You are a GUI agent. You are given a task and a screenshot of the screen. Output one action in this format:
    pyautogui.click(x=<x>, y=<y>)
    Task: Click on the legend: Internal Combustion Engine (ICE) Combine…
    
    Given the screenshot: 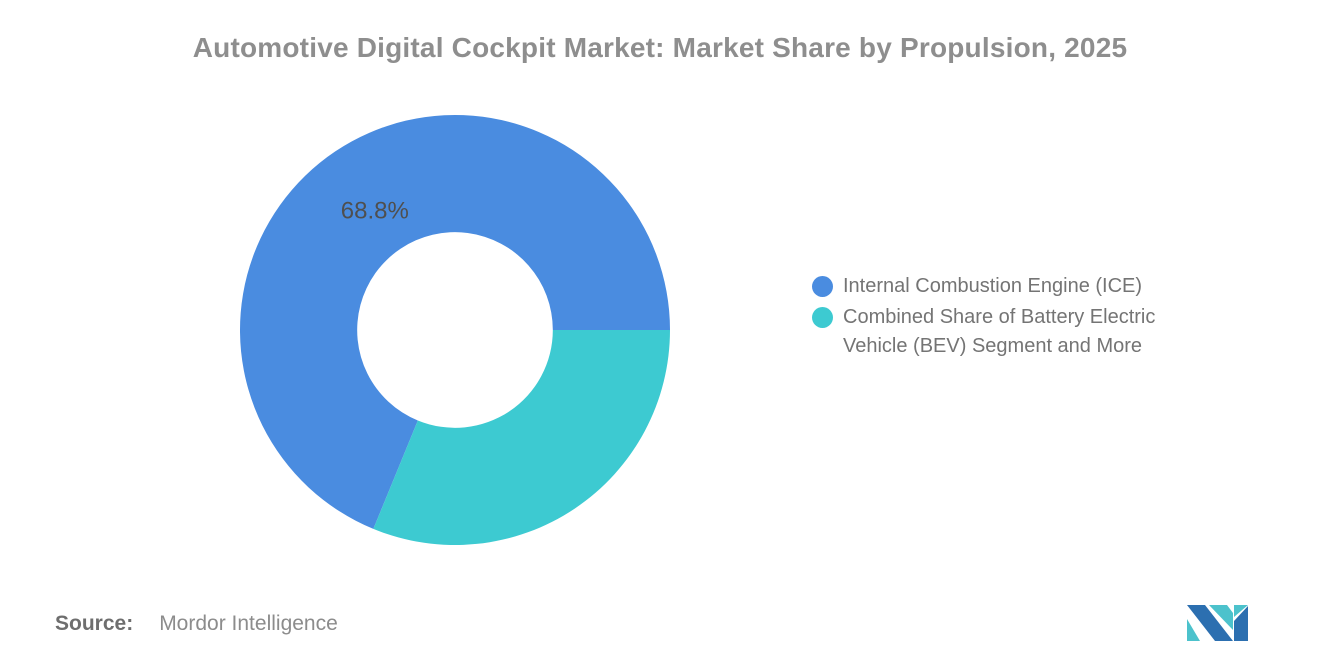 What is the action you would take?
    pyautogui.click(x=983, y=316)
    